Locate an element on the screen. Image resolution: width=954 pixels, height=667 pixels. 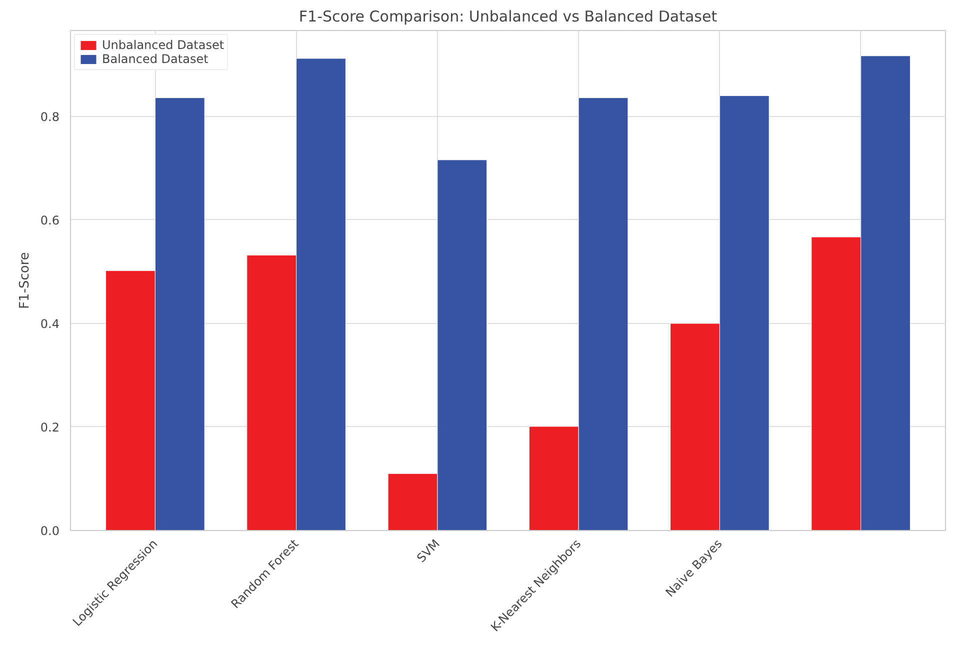
y-tick-label: 0.4 is located at coordinates (50, 323).